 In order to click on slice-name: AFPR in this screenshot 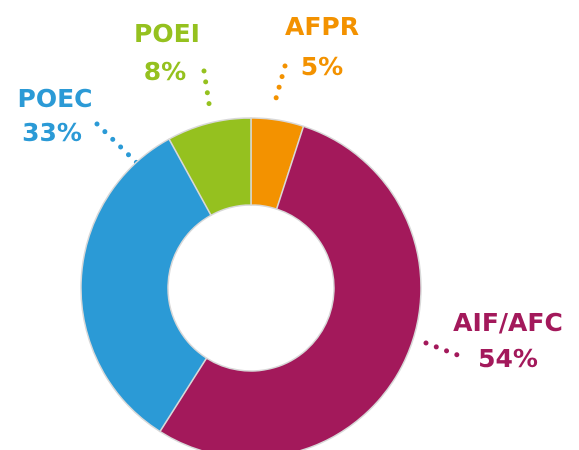, I will do `click(322, 26)`.